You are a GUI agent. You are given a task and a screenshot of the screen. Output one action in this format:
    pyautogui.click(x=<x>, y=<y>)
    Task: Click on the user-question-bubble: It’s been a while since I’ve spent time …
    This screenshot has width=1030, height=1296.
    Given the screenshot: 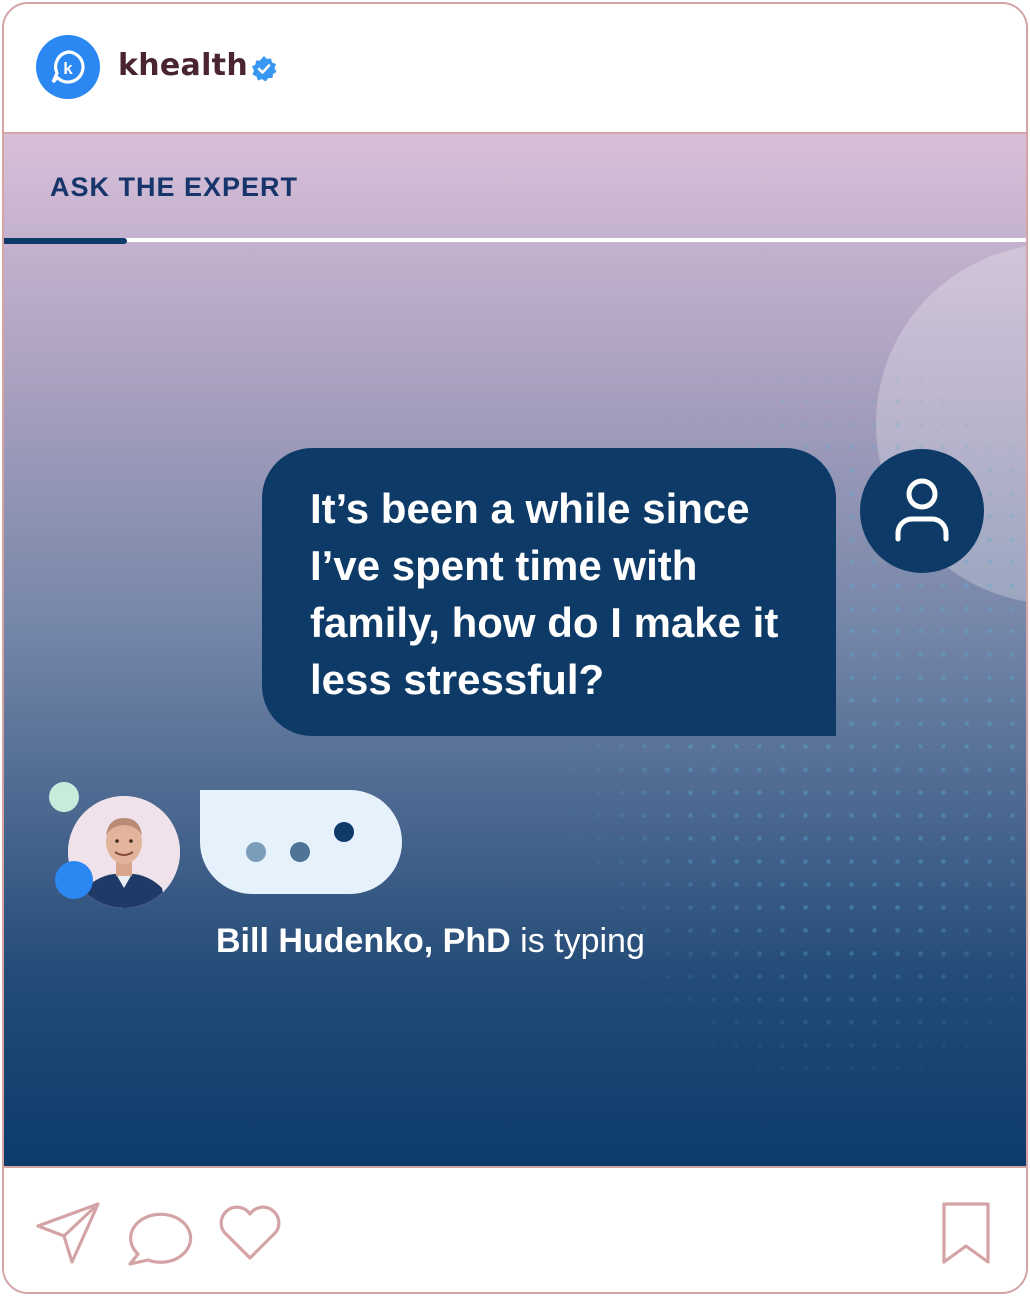 What is the action you would take?
    pyautogui.click(x=549, y=592)
    